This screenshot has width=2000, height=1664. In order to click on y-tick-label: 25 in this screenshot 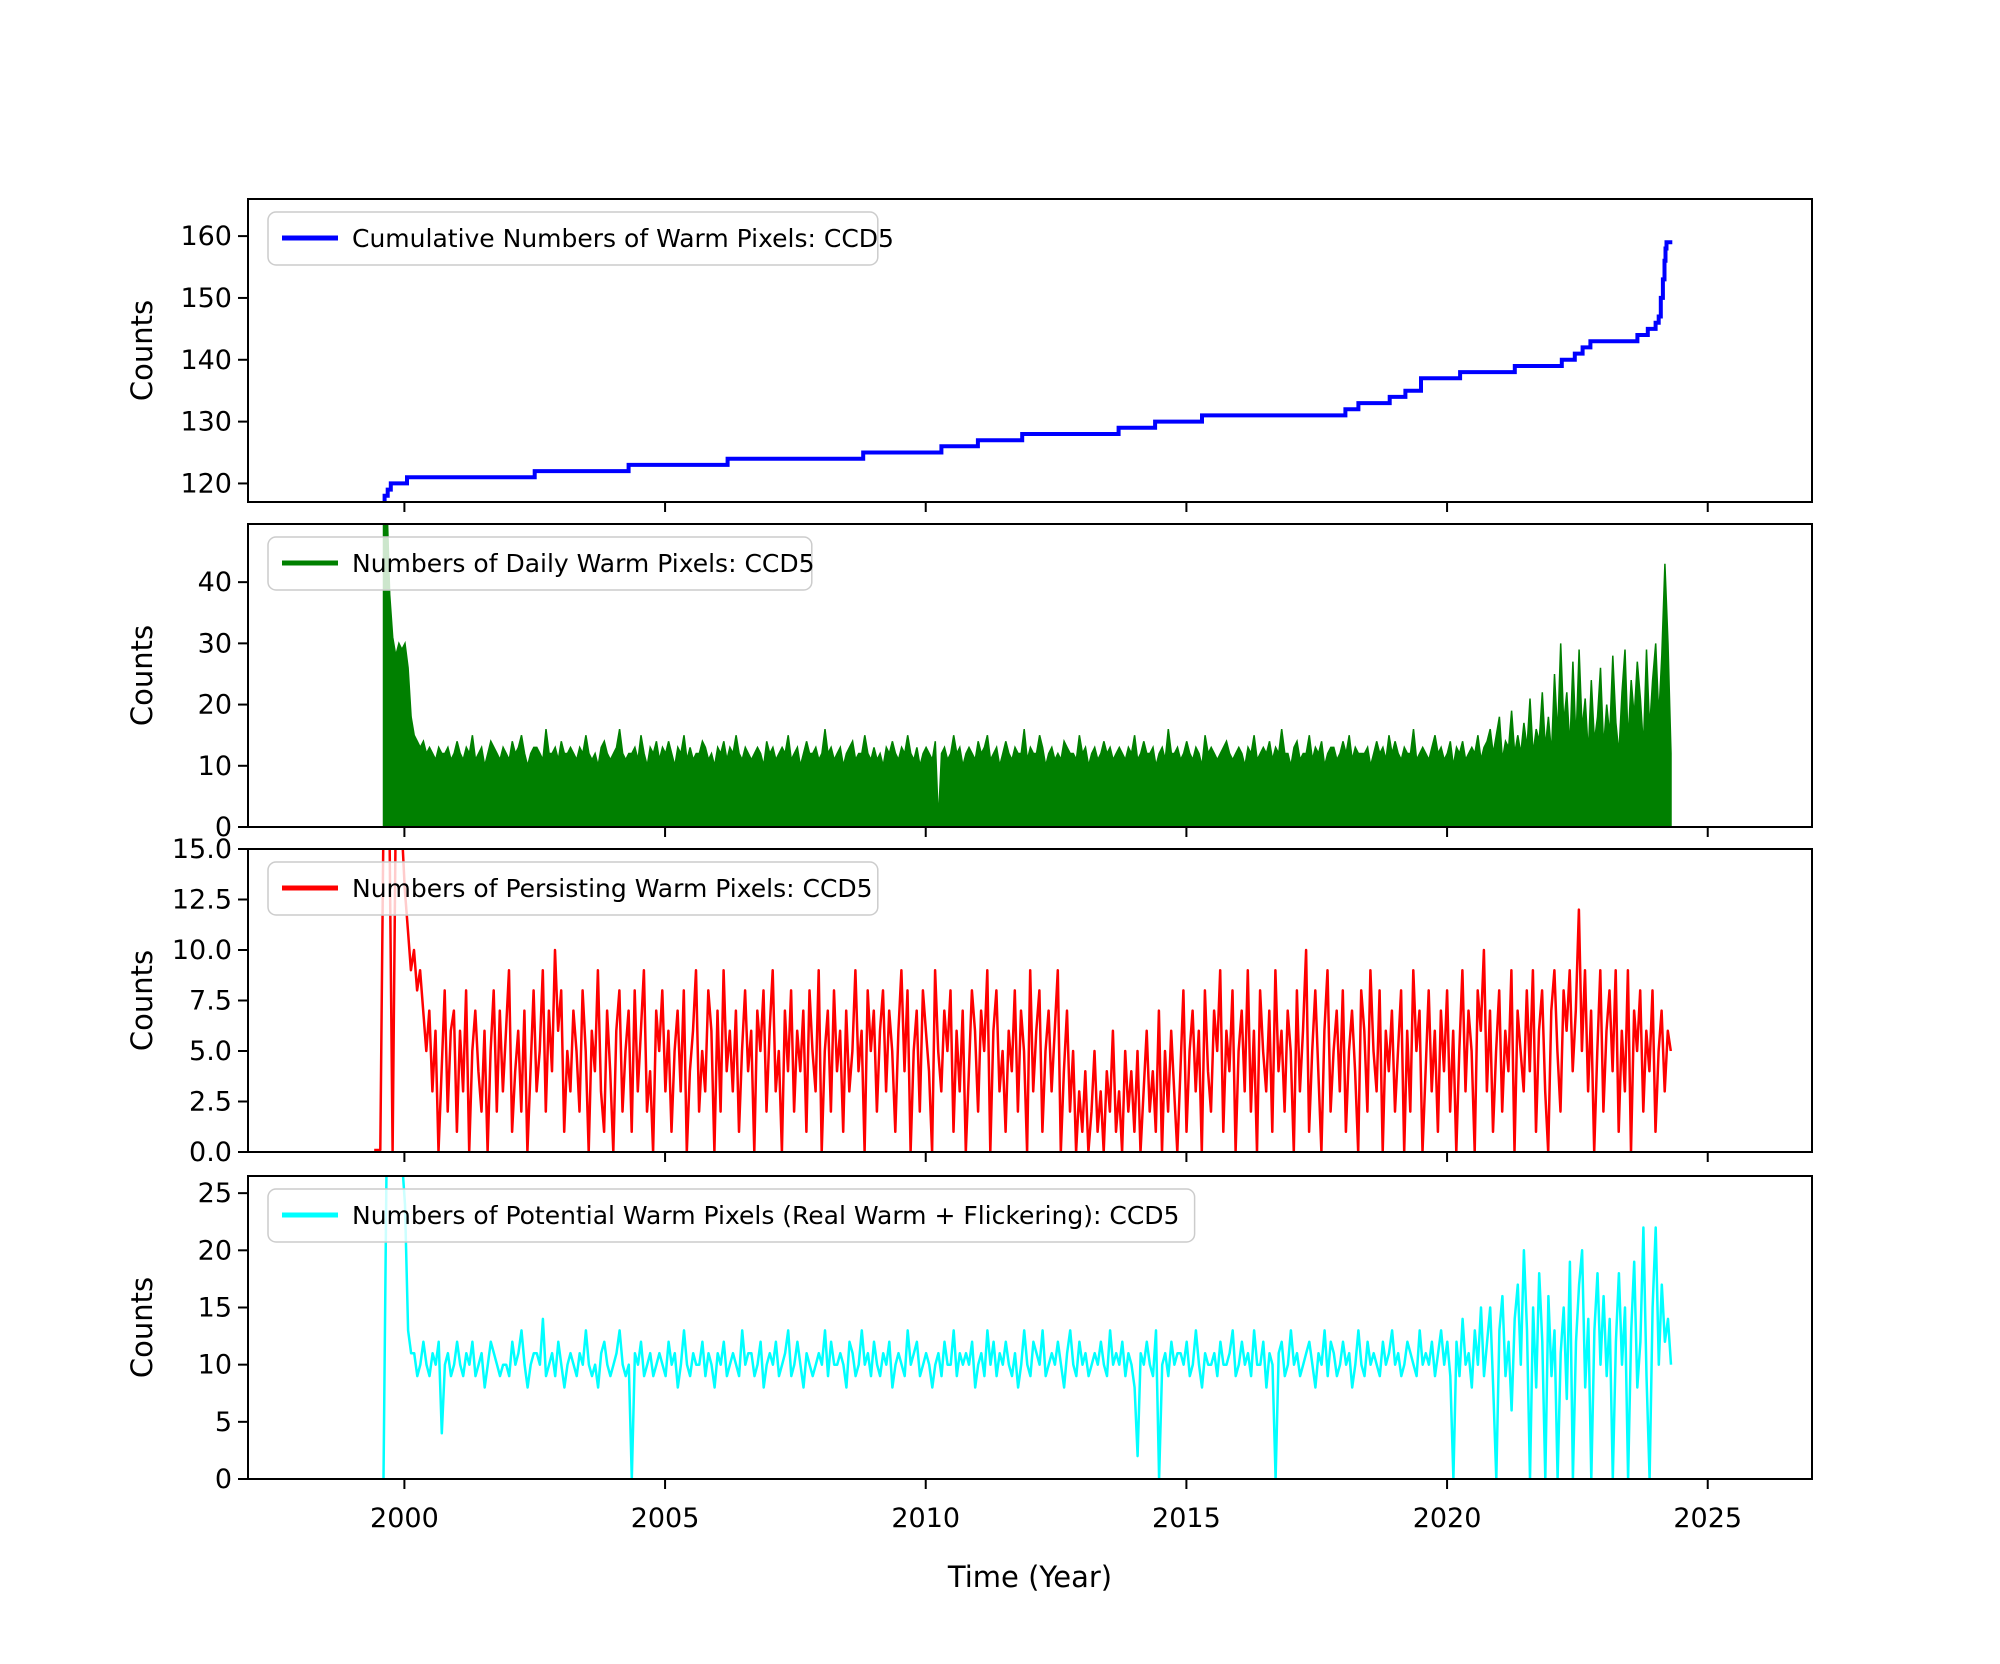, I will do `click(215, 1193)`.